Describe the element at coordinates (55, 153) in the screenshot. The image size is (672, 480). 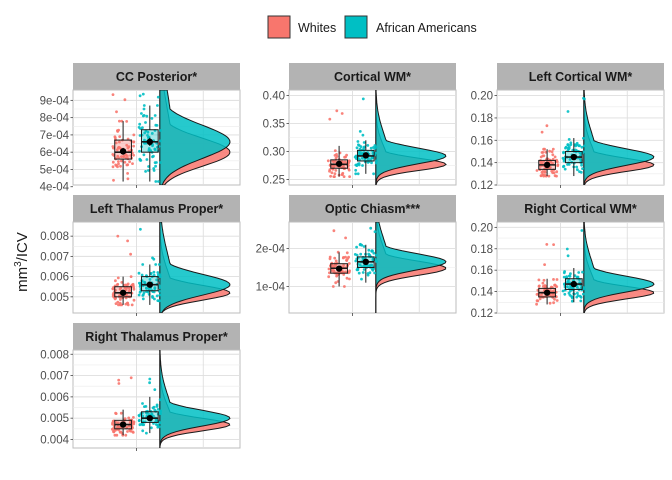
I see `y-tick-label: 6e-04` at that location.